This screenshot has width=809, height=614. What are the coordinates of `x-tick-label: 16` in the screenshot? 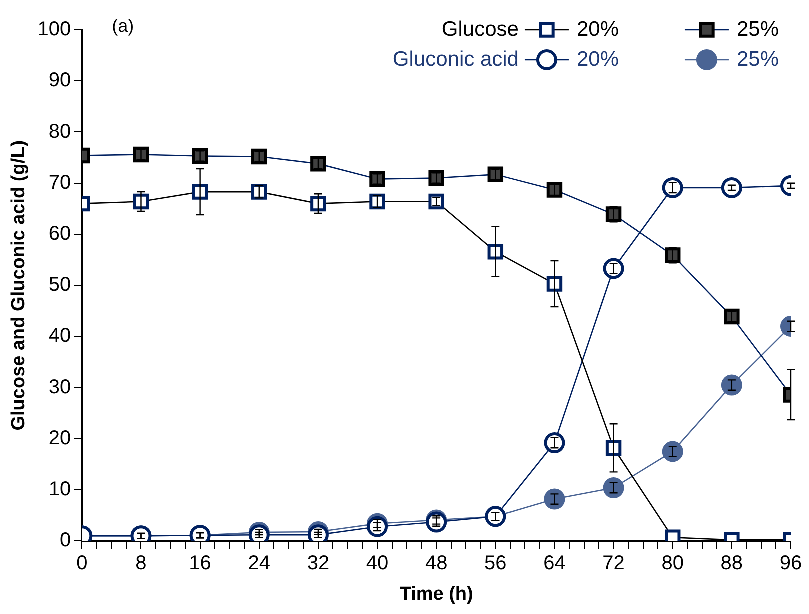 It's located at (200, 563).